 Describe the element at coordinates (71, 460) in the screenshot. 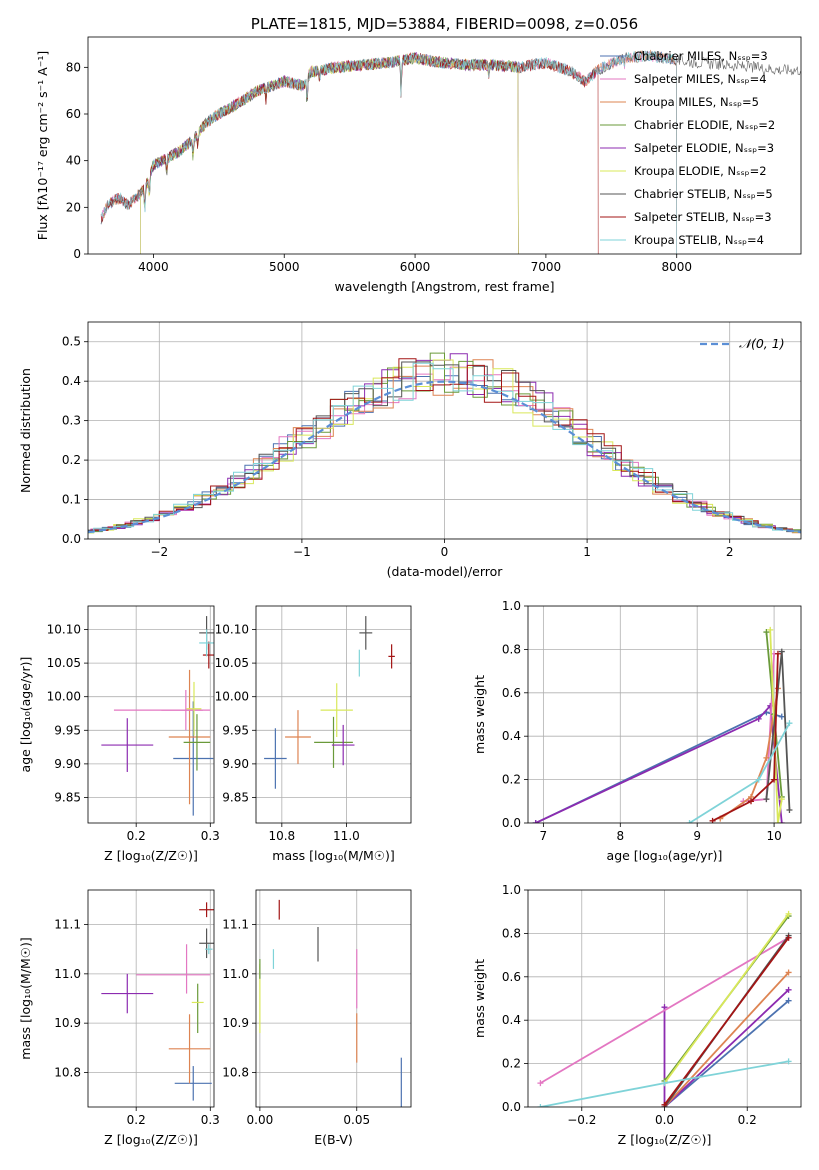

I see `residuals-ytick-label: 0.2` at that location.